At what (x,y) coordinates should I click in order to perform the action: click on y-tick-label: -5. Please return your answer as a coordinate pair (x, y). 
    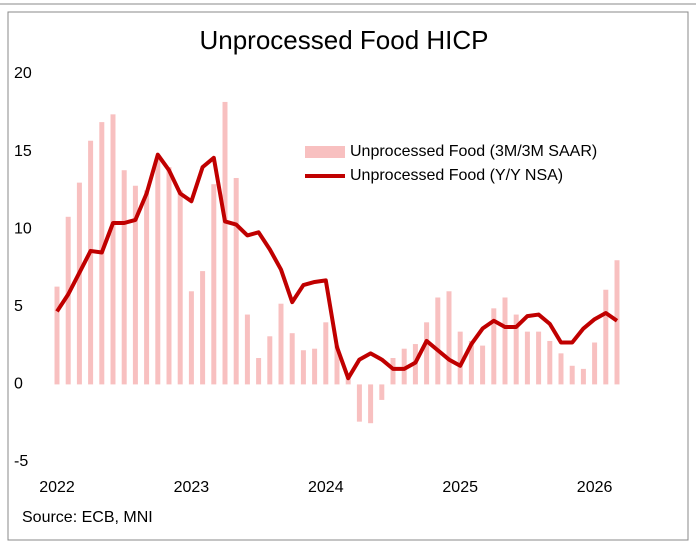
    Looking at the image, I should click on (21, 461).